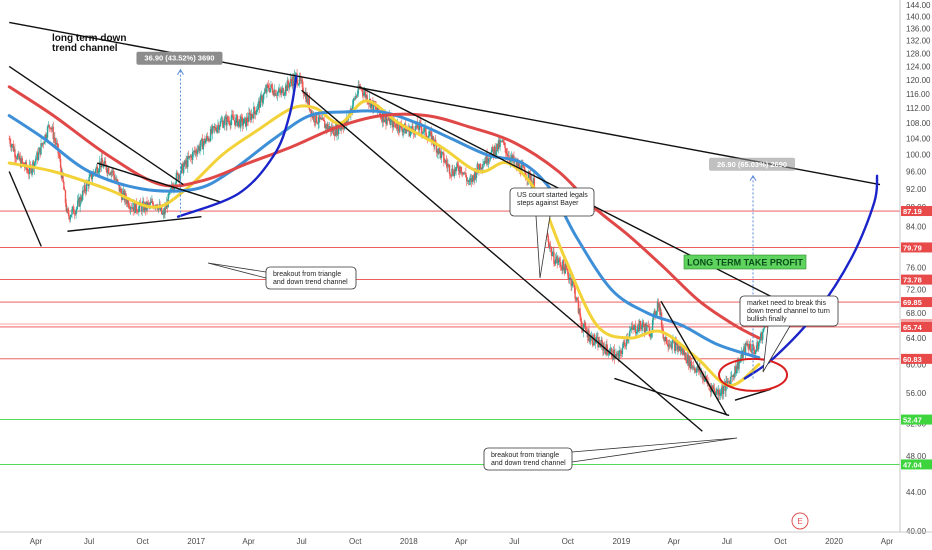  What do you see at coordinates (159, 183) in the screenshot?
I see `trendline-triangle-2016-upper` at bounding box center [159, 183].